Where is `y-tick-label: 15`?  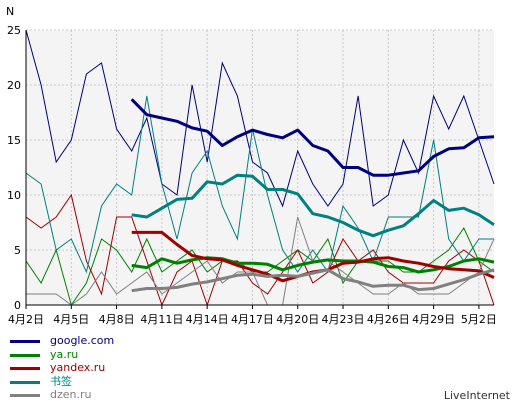
y-tick-label: 15 is located at coordinates (14, 140).